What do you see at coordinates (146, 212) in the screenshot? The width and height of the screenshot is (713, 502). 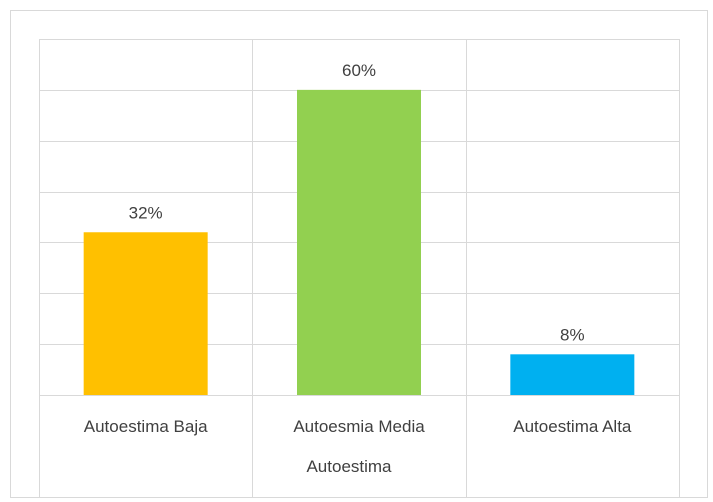 I see `data-label: 32%` at bounding box center [146, 212].